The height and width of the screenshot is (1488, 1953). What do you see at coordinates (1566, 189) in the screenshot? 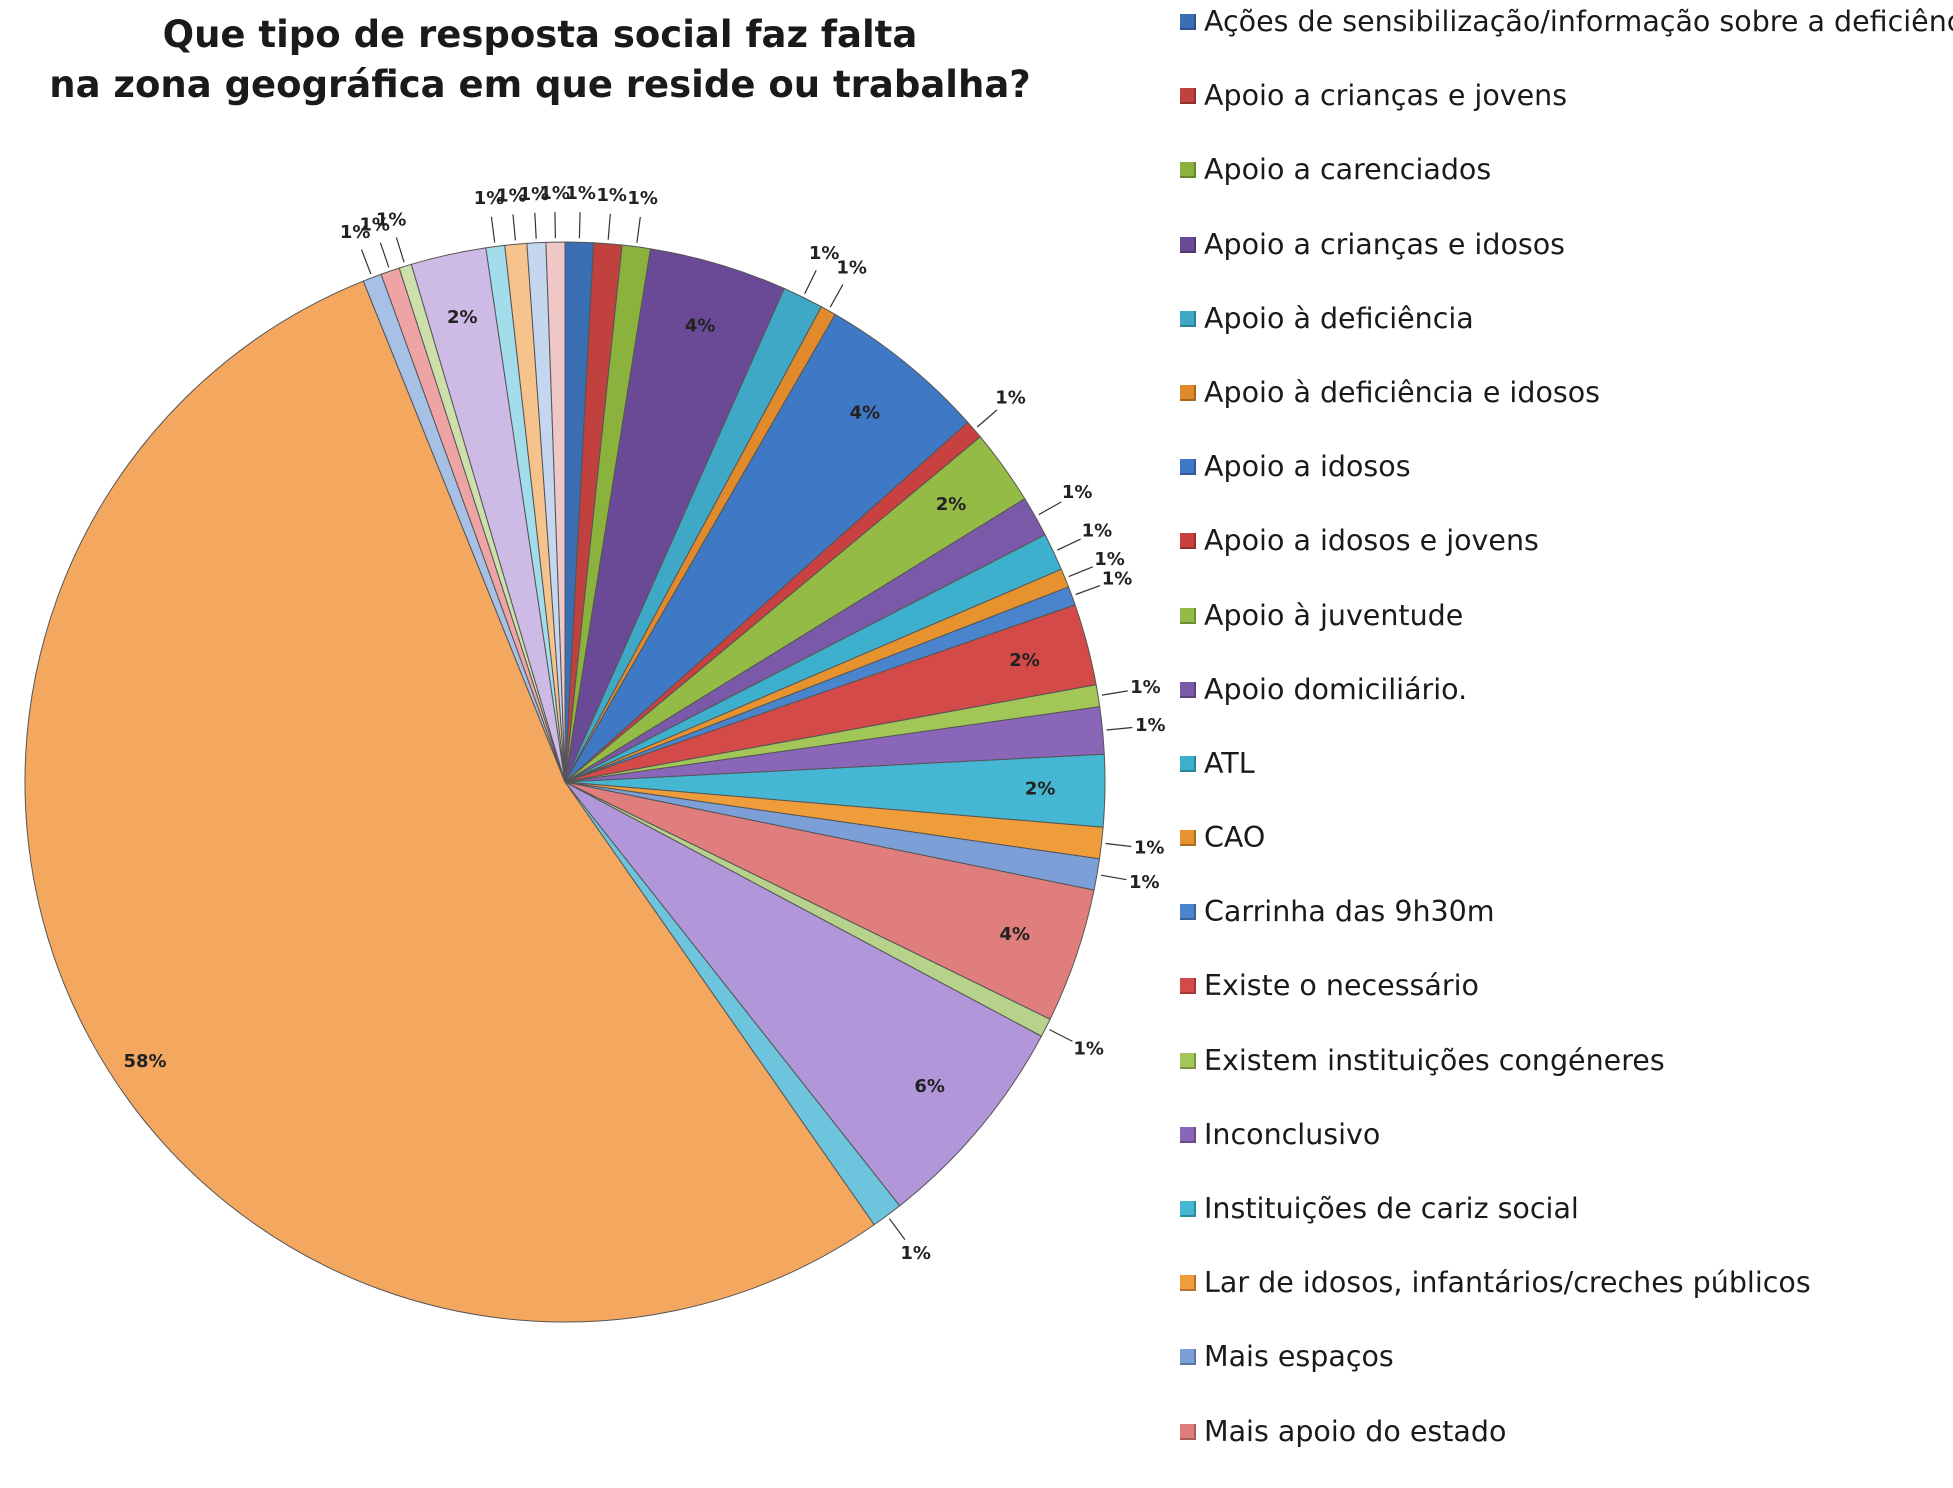
I see `legend-item: Apoio a carenciados` at bounding box center [1566, 189].